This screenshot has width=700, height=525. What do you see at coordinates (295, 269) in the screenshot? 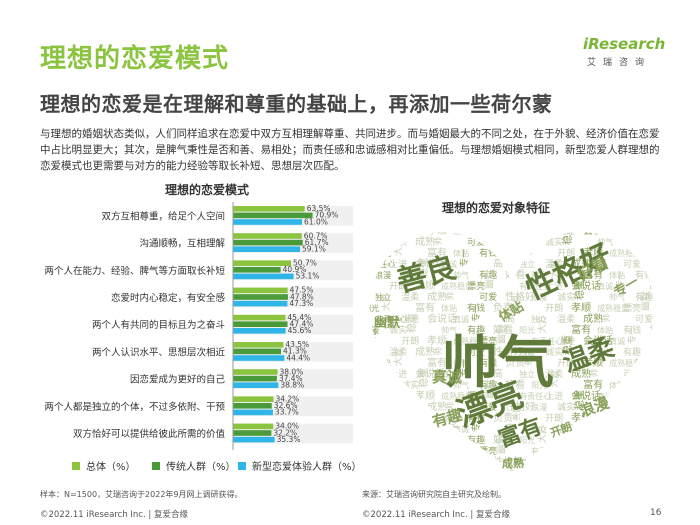
I see `bar-value-label: 40.9%` at bounding box center [295, 269].